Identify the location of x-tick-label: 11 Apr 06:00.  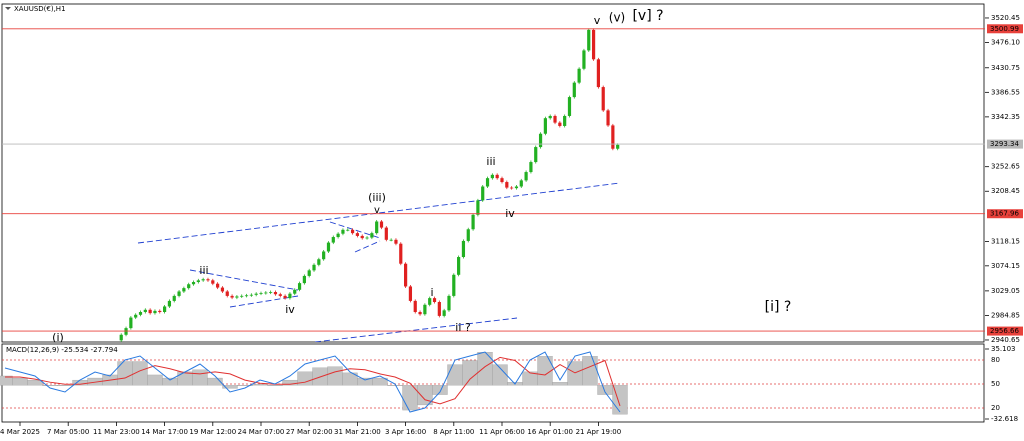
(502, 432).